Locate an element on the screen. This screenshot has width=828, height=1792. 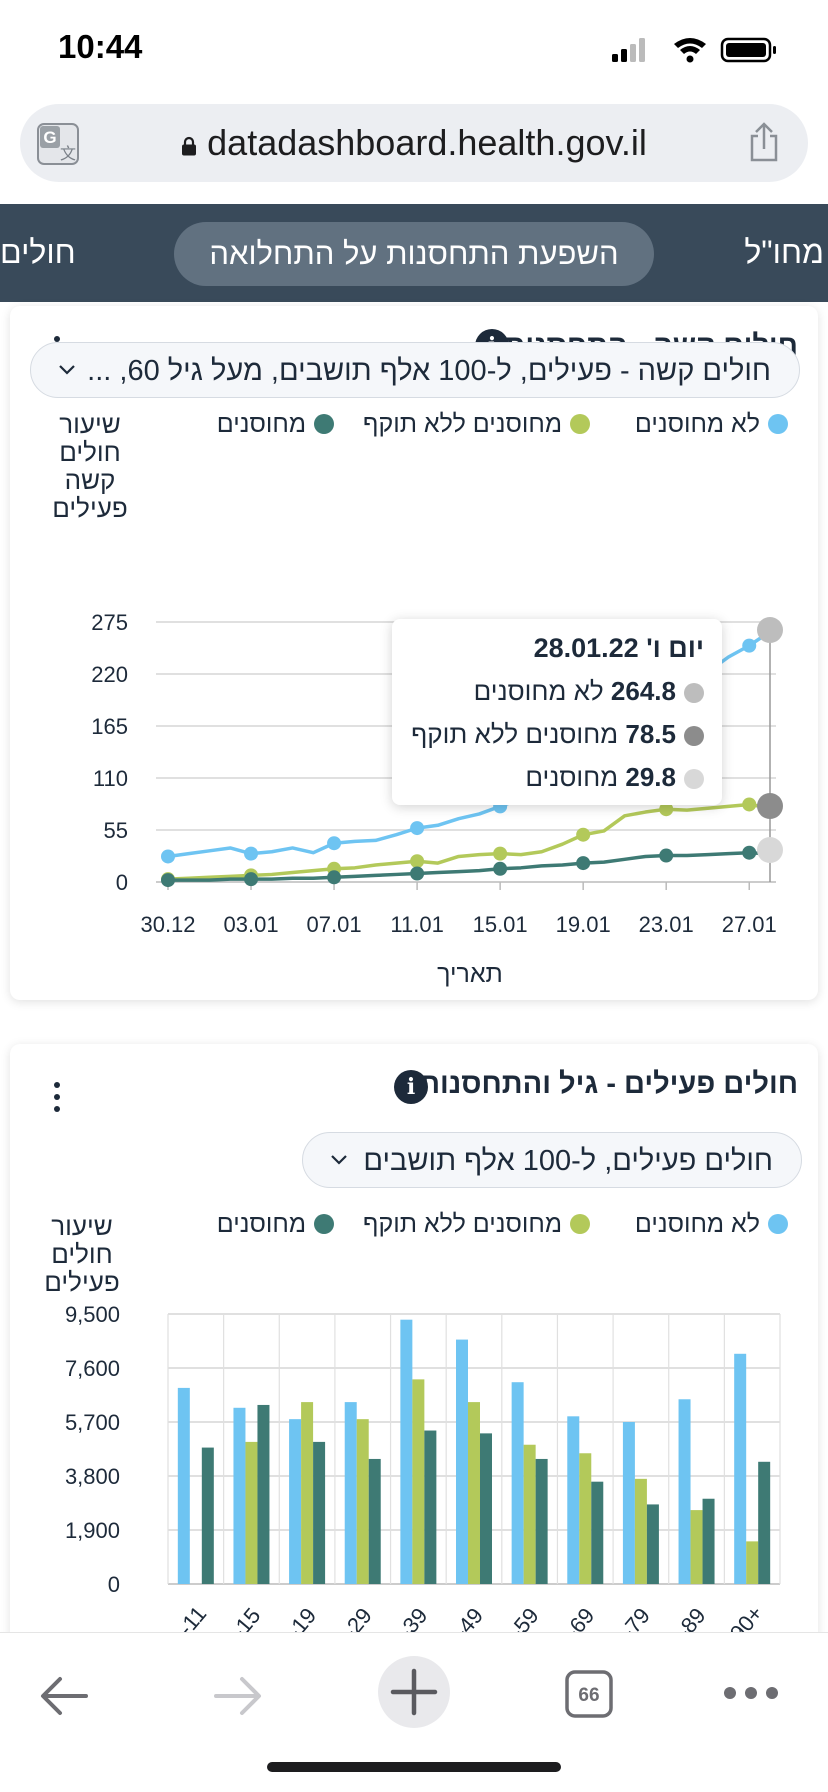
tooltip-row-expired: 78.5 מחוסנים ללא תוקף is located at coordinates (548, 734).